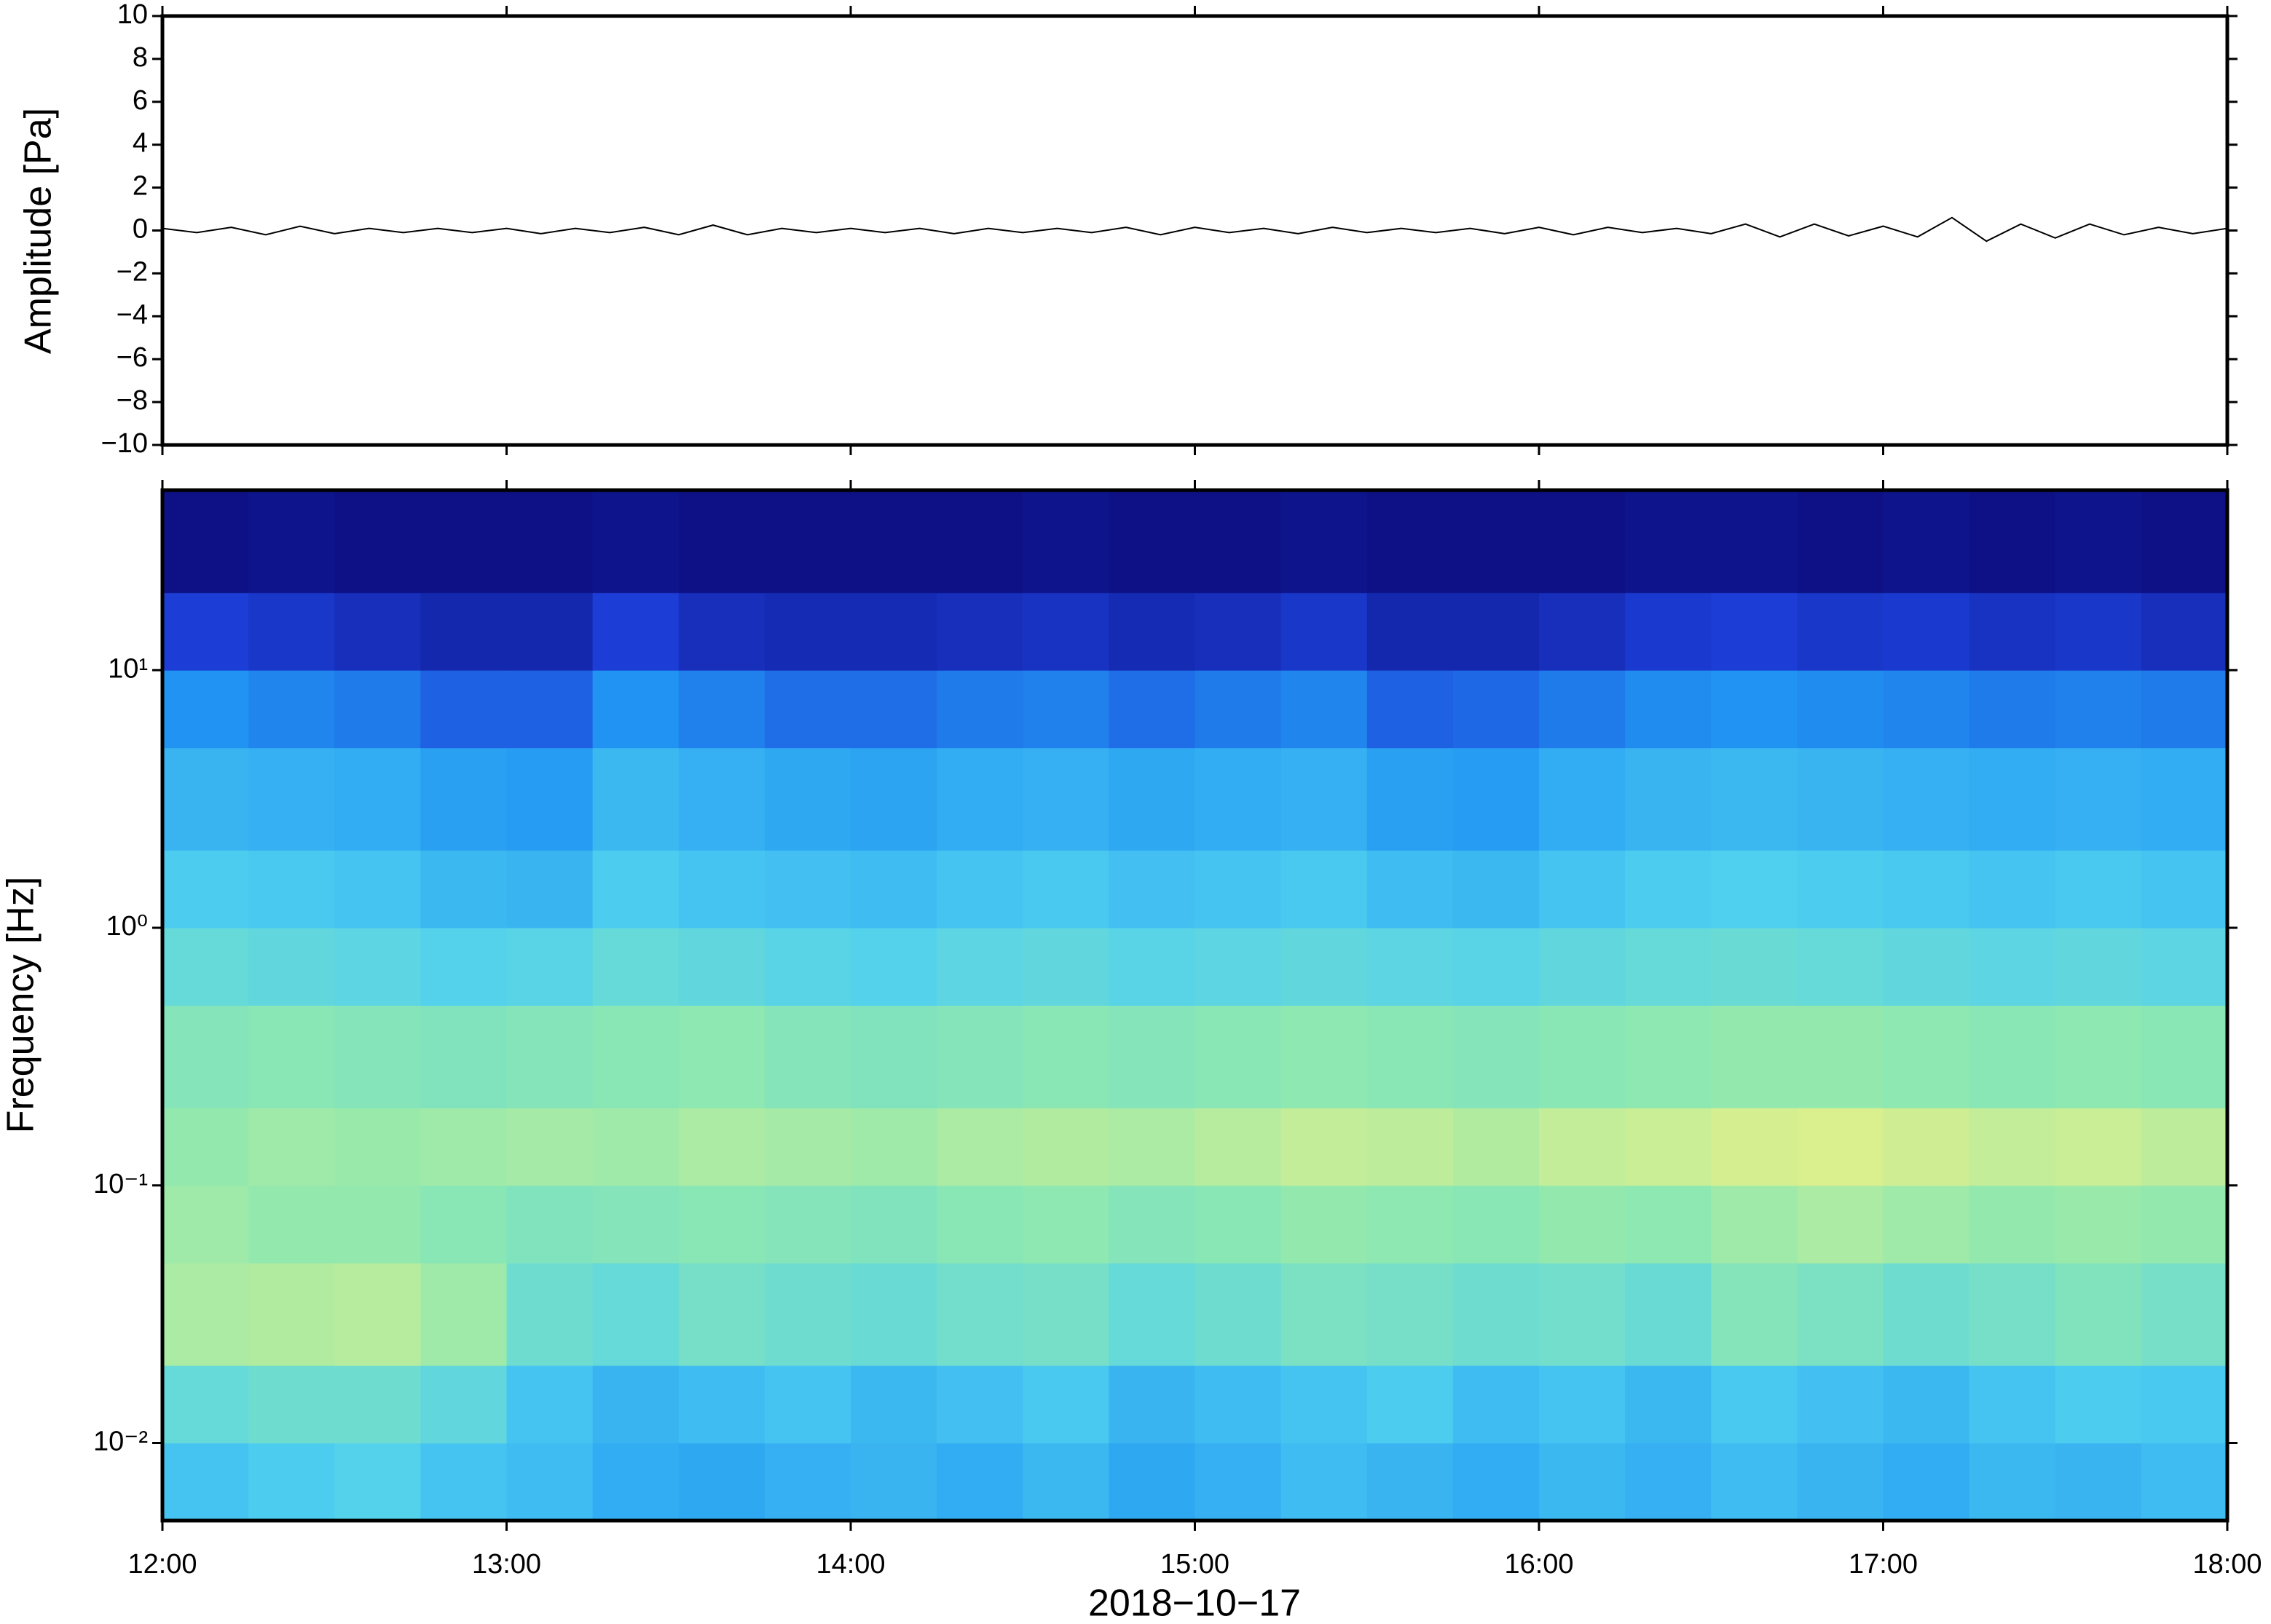 The height and width of the screenshot is (1624, 2271). What do you see at coordinates (1538, 1564) in the screenshot?
I see `x-tick-label: 16:00` at bounding box center [1538, 1564].